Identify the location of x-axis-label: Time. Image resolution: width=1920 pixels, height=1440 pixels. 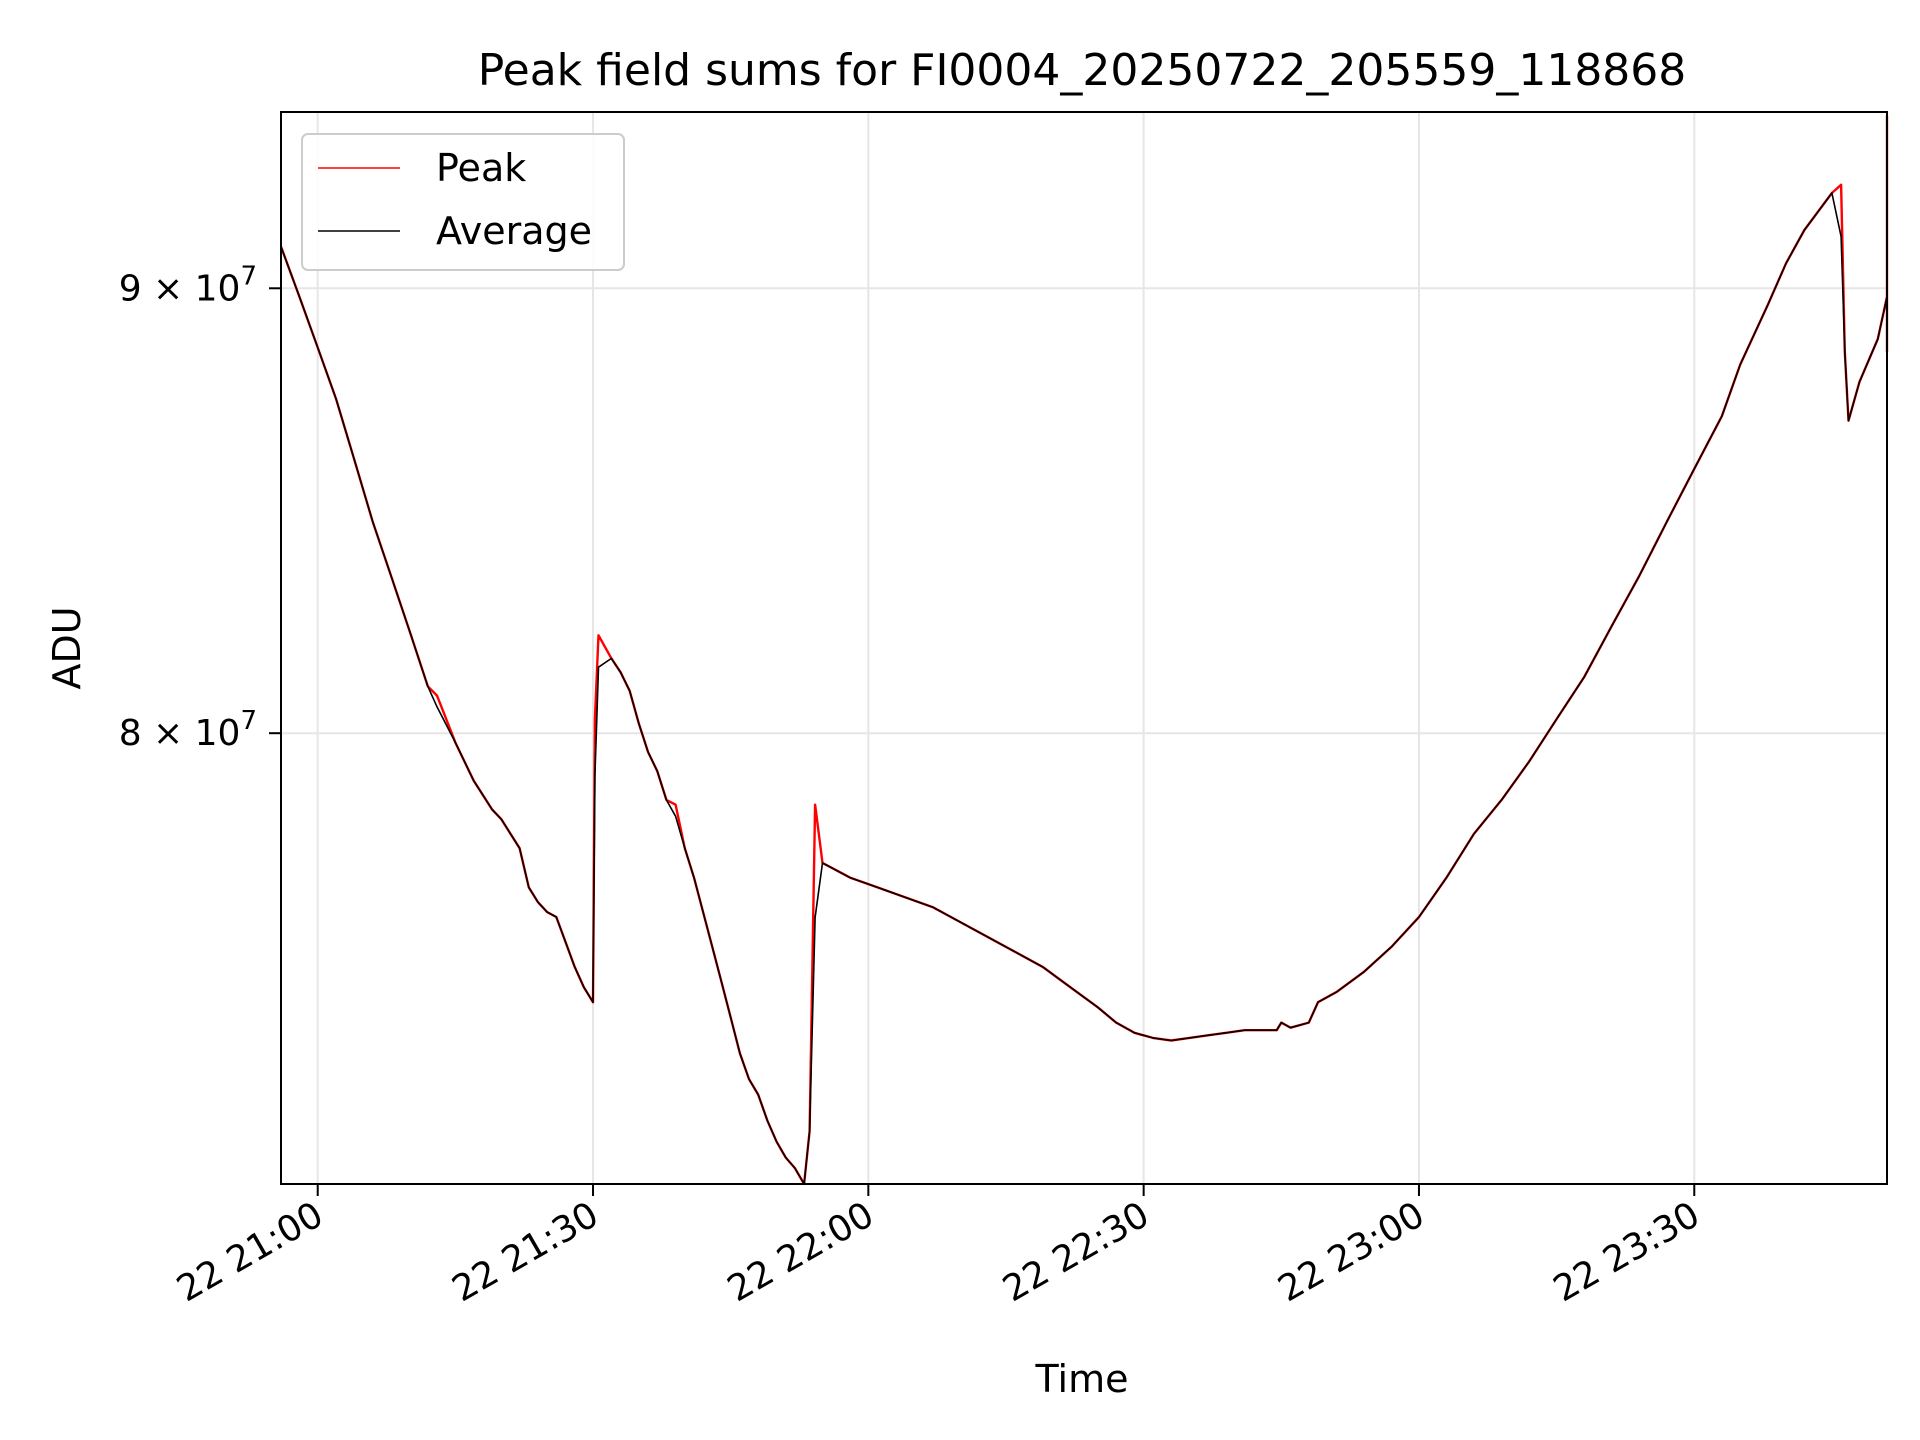
(1082, 1379).